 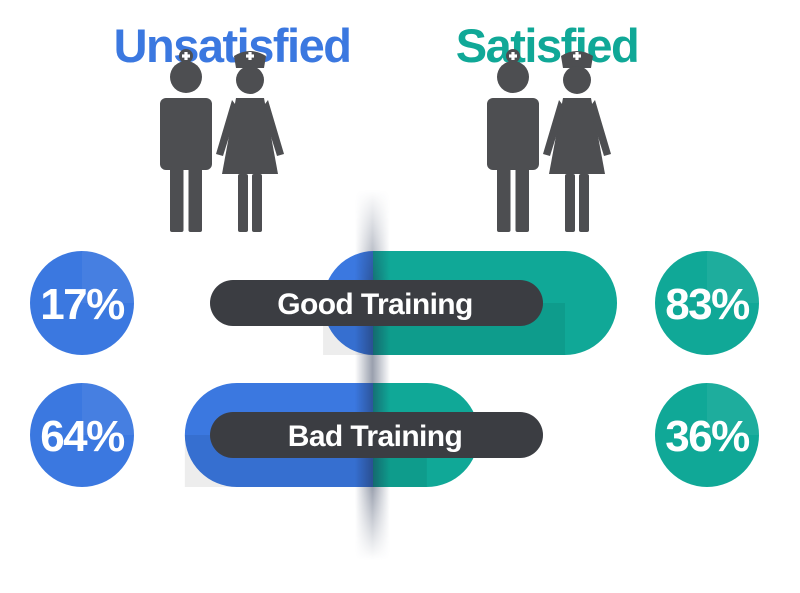 I want to click on category-label-1: Bad Training, so click(x=375, y=436).